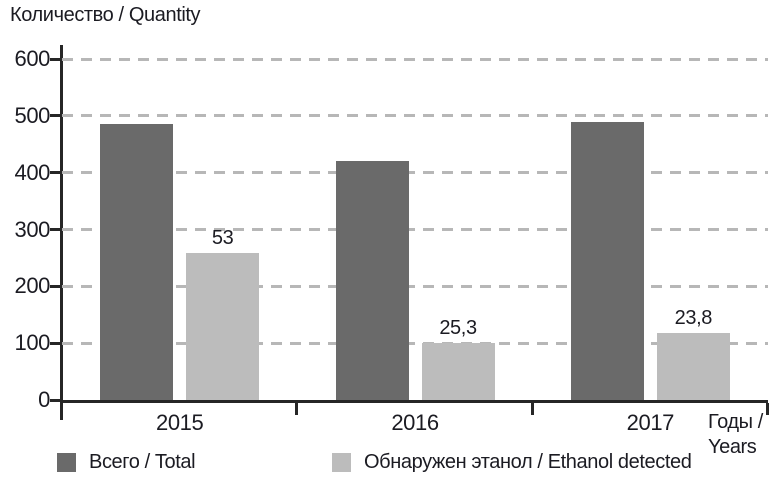  I want to click on bar-total-2015, so click(137, 262).